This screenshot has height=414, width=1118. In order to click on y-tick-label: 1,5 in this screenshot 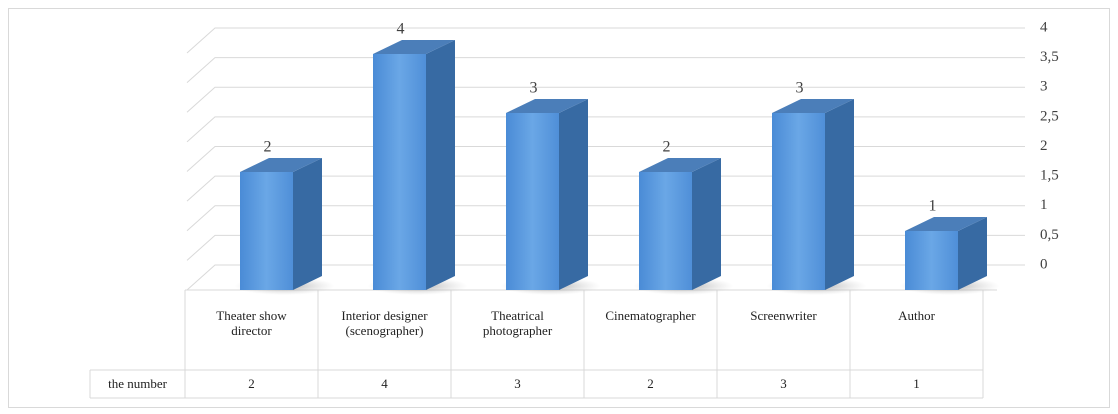, I will do `click(1049, 176)`.